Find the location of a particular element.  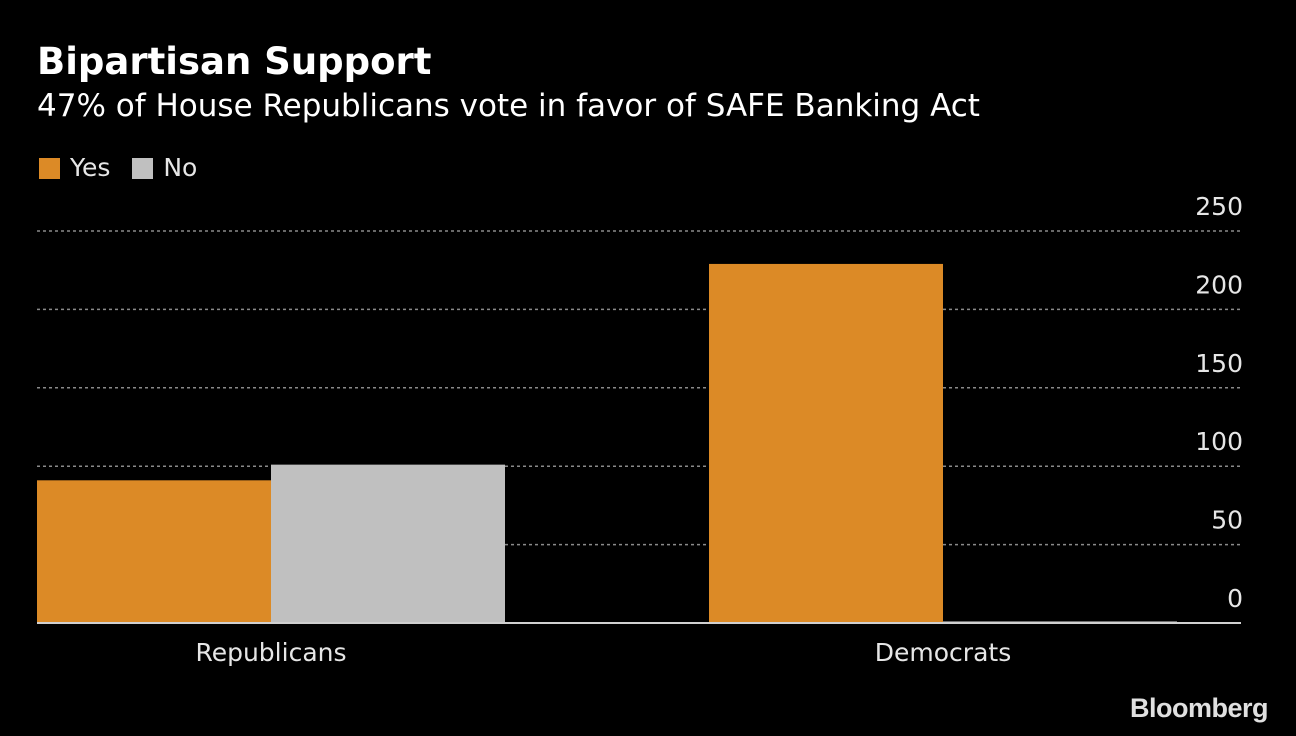

bar-democrats-yes is located at coordinates (826, 443).